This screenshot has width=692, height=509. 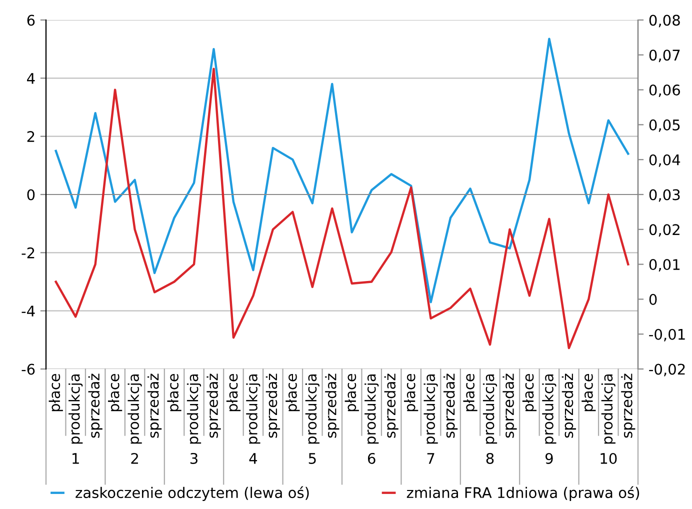 What do you see at coordinates (31, 20) in the screenshot?
I see `y-tick-label: 6` at bounding box center [31, 20].